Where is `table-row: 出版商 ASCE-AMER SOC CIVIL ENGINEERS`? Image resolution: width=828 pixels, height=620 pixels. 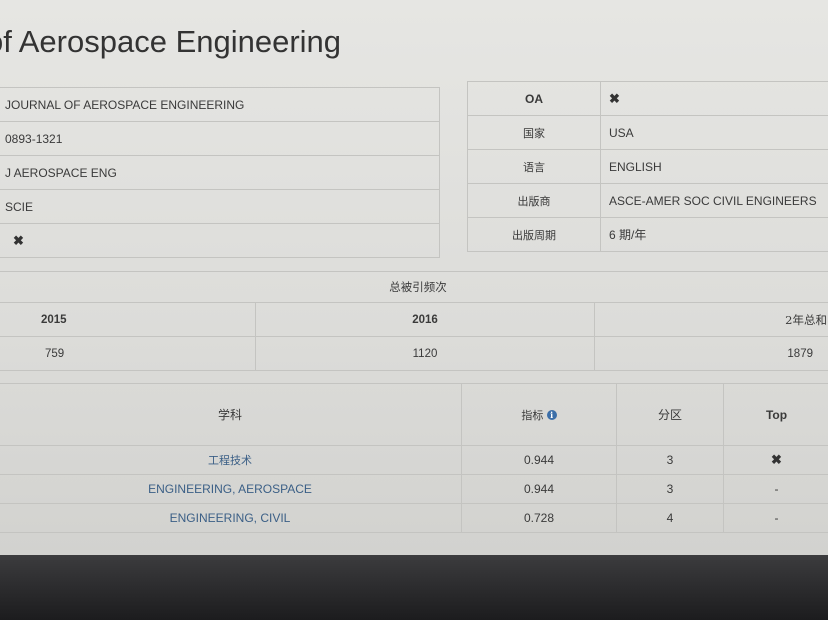
table-row: 出版商 ASCE-AMER SOC CIVIL ENGINEERS is located at coordinates (647, 200).